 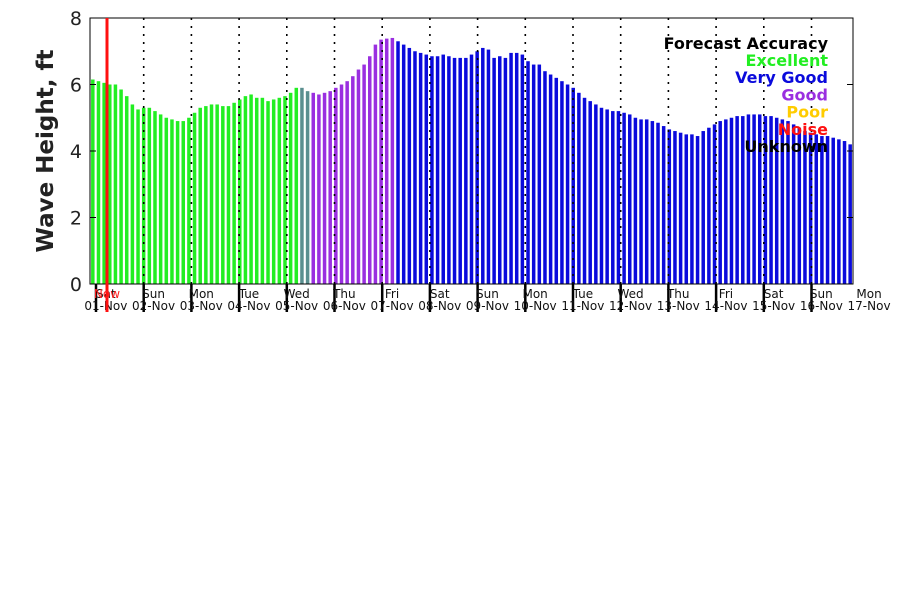 I want to click on x-tick-date: 03-Nov, so click(x=201, y=306).